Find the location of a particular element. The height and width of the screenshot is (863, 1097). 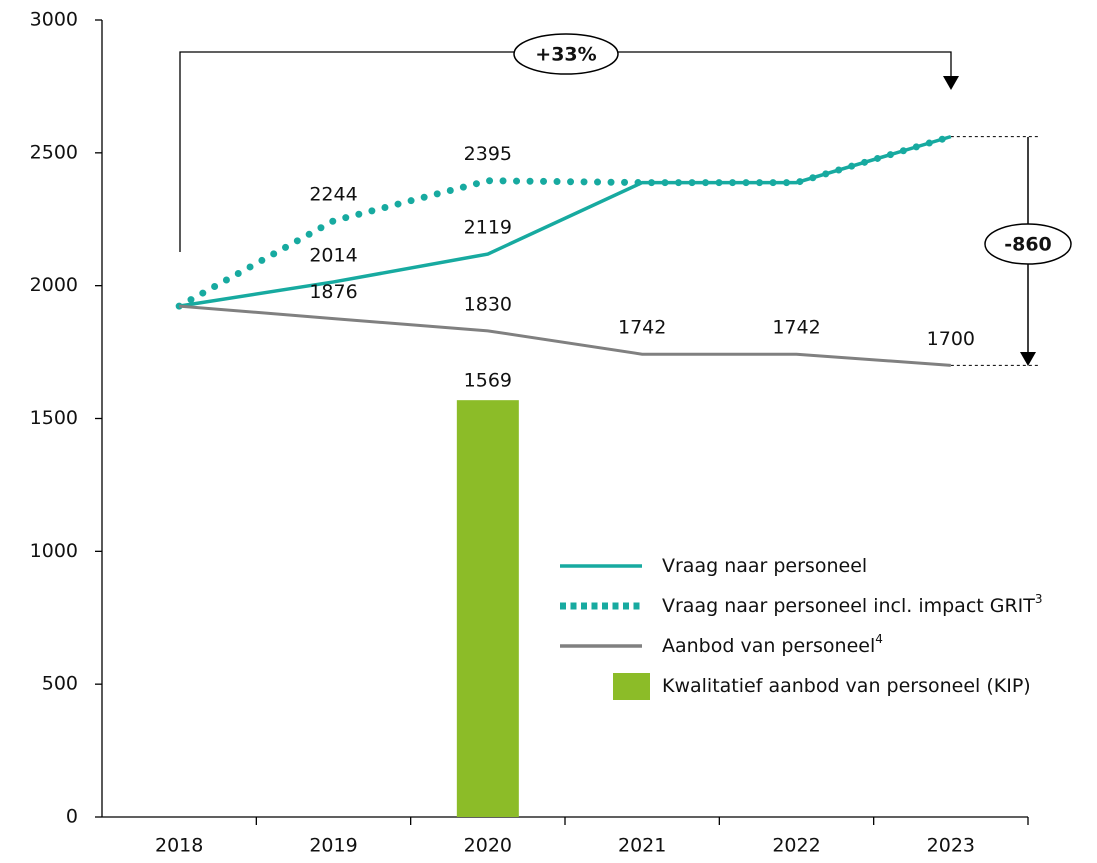

y-tick-label: 2000 is located at coordinates (54, 285).